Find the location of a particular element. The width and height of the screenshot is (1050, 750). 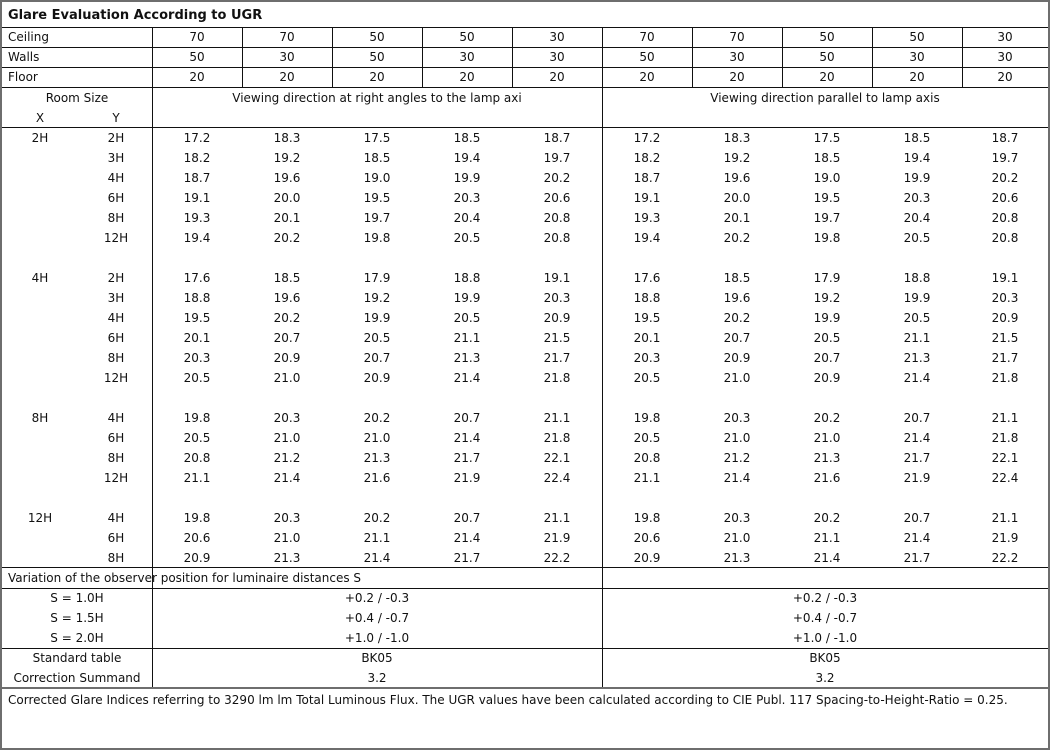

ugr-value: 22.4 is located at coordinates (557, 478).